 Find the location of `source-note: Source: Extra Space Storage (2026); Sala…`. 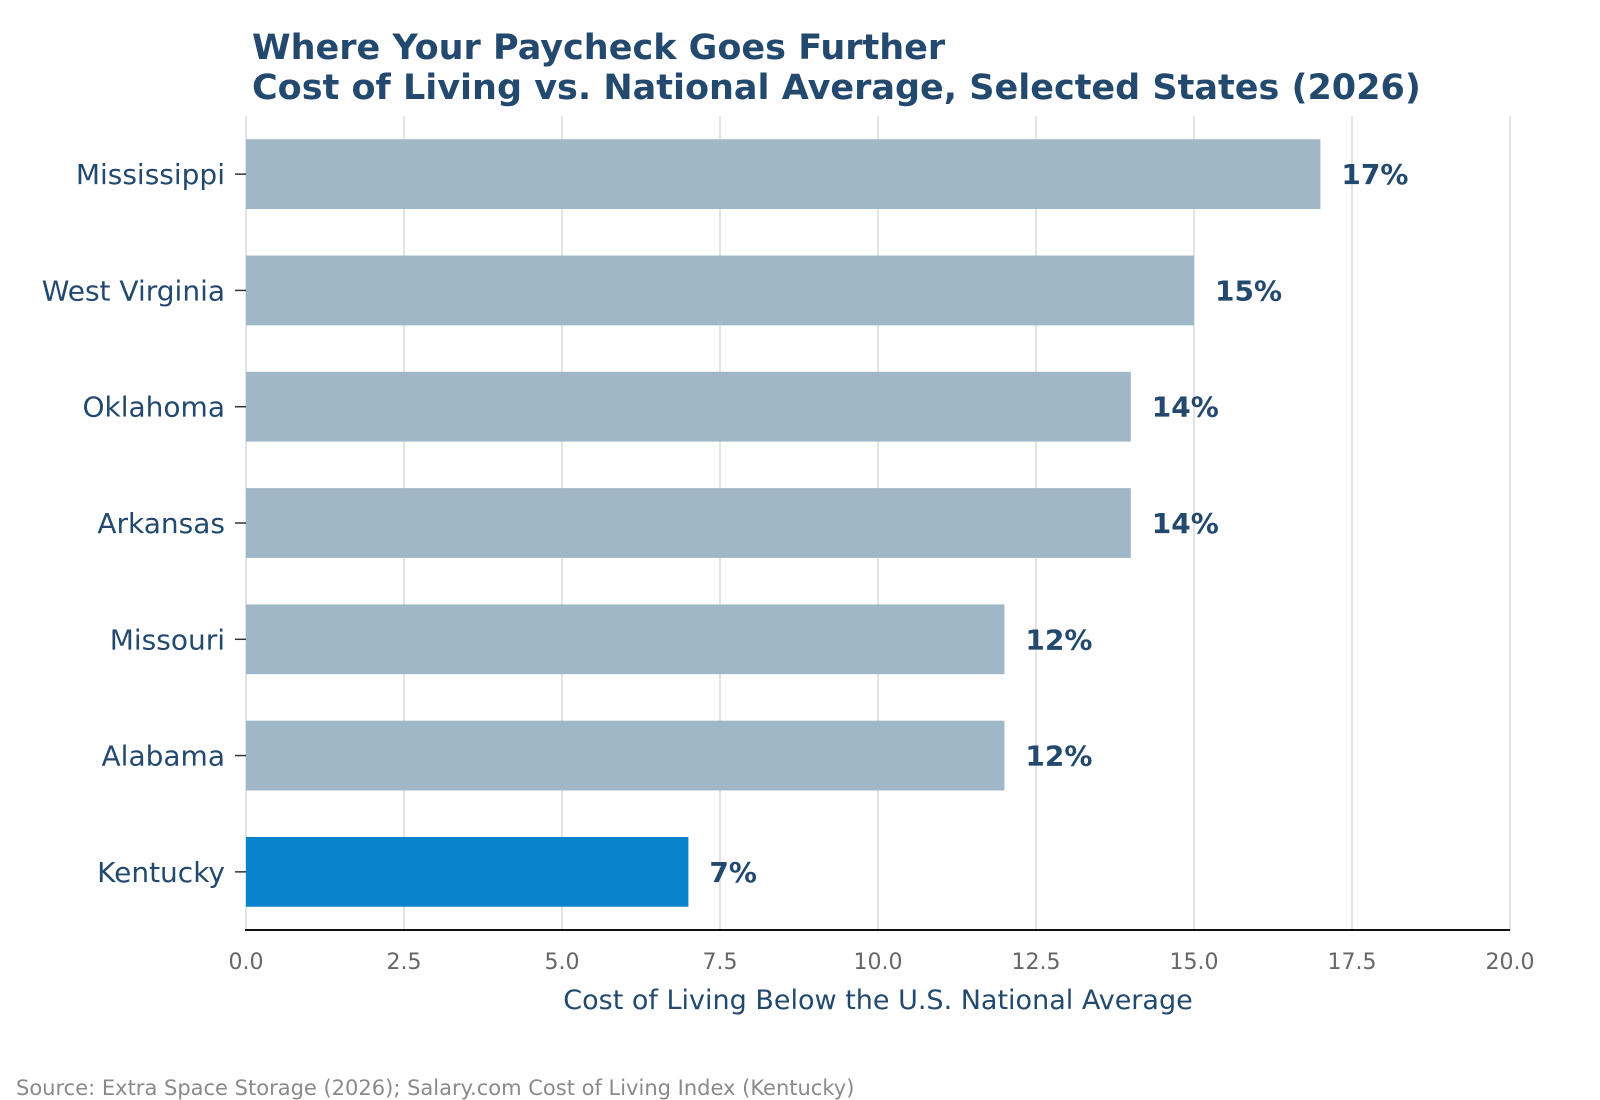

source-note: Source: Extra Space Storage (2026); Sala… is located at coordinates (435, 1088).